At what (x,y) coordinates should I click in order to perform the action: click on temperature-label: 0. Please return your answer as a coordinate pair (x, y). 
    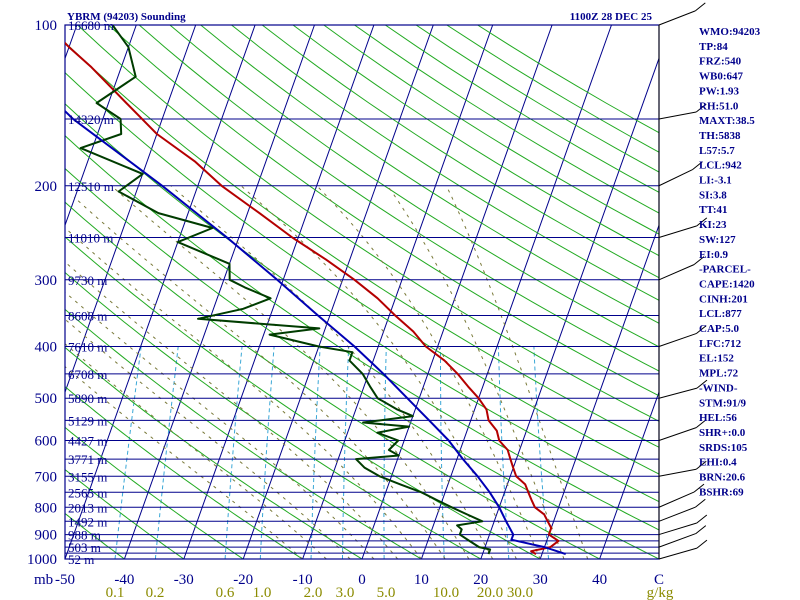
    Looking at the image, I should click on (362, 580).